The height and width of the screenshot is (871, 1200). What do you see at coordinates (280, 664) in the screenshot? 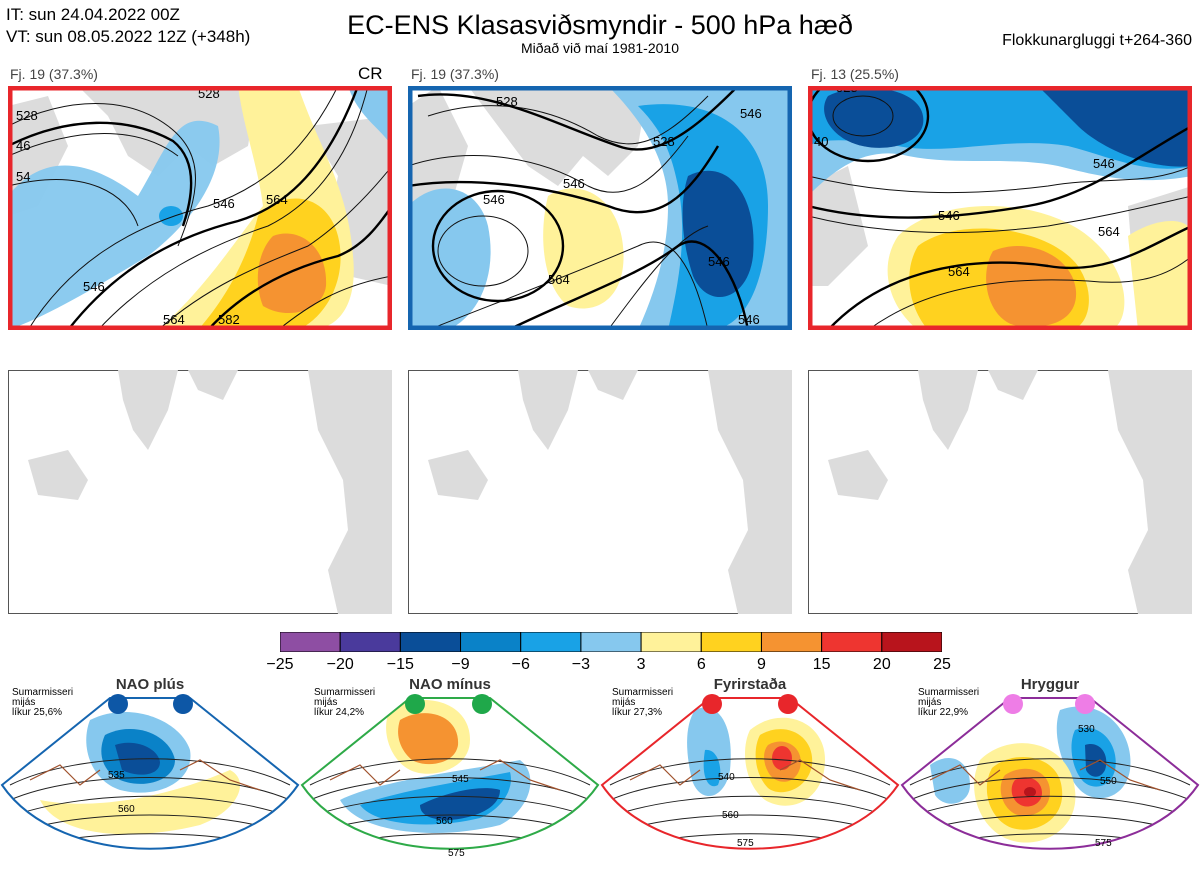
I see `colorbar-tick-label: −25` at bounding box center [280, 664].